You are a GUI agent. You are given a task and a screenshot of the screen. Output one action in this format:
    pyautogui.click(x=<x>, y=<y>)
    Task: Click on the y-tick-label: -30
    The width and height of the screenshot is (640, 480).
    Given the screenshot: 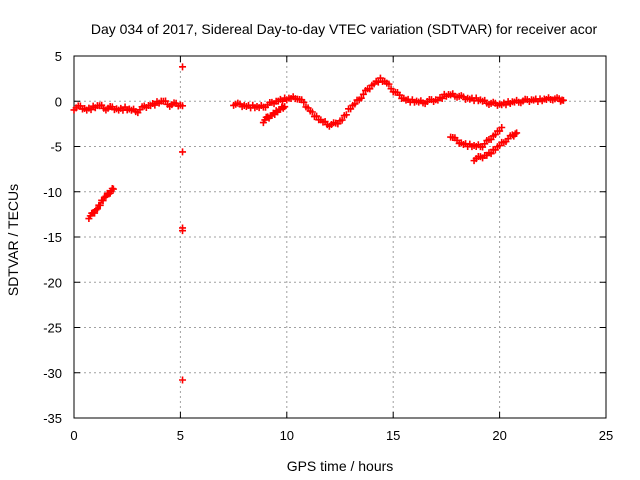 What is the action you would take?
    pyautogui.click(x=52, y=373)
    